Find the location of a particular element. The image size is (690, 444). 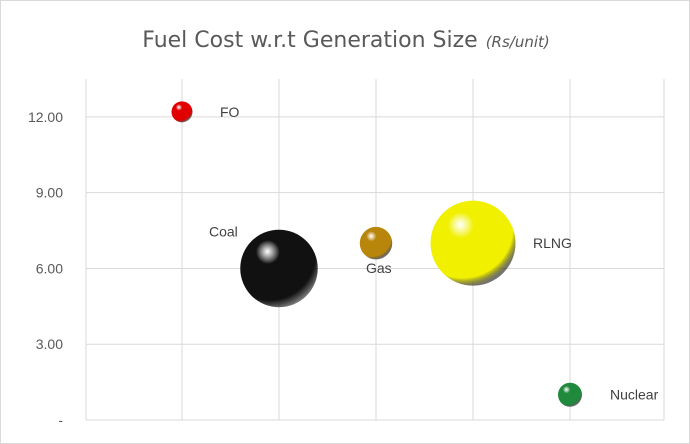

y-tick-label: - is located at coordinates (60, 420).